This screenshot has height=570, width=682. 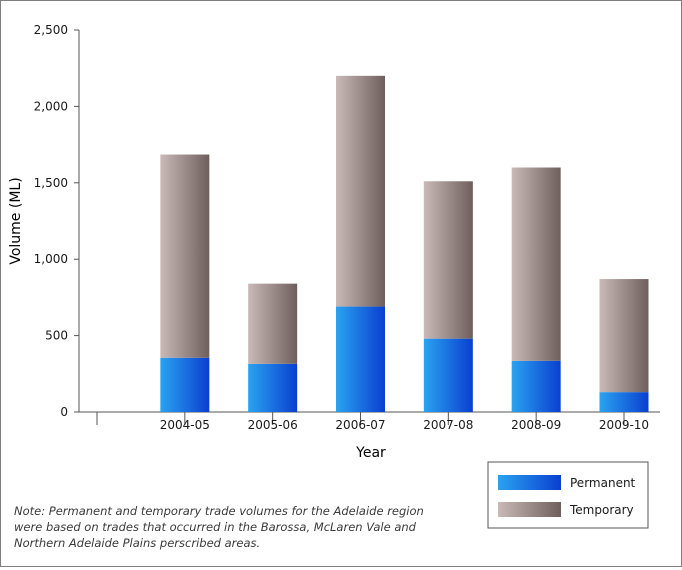 I want to click on x-tick-label: 2008-09, so click(x=536, y=425).